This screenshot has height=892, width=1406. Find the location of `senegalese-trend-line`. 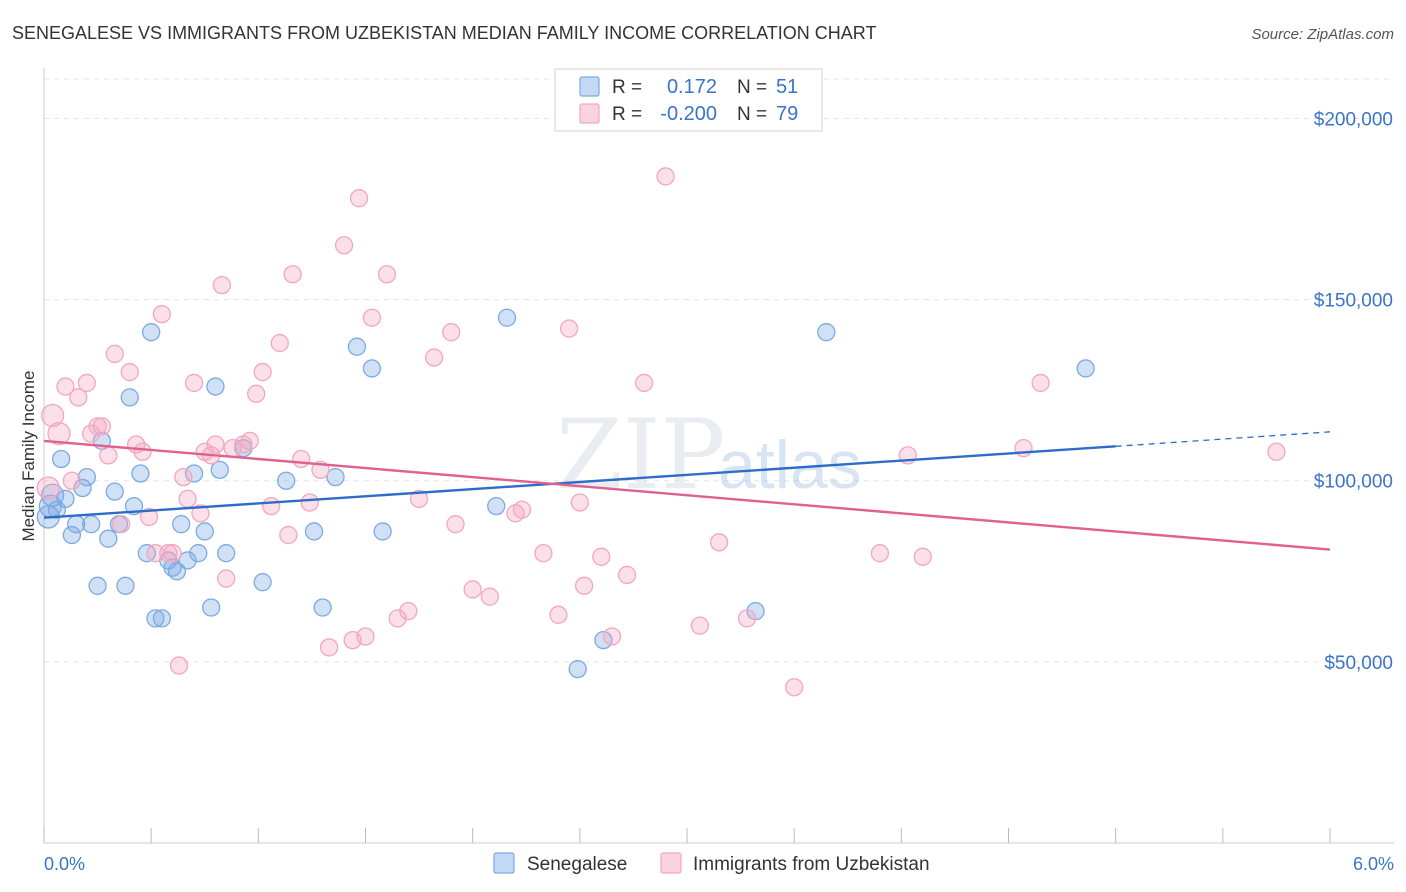

senegalese-trend-line is located at coordinates (579, 482).